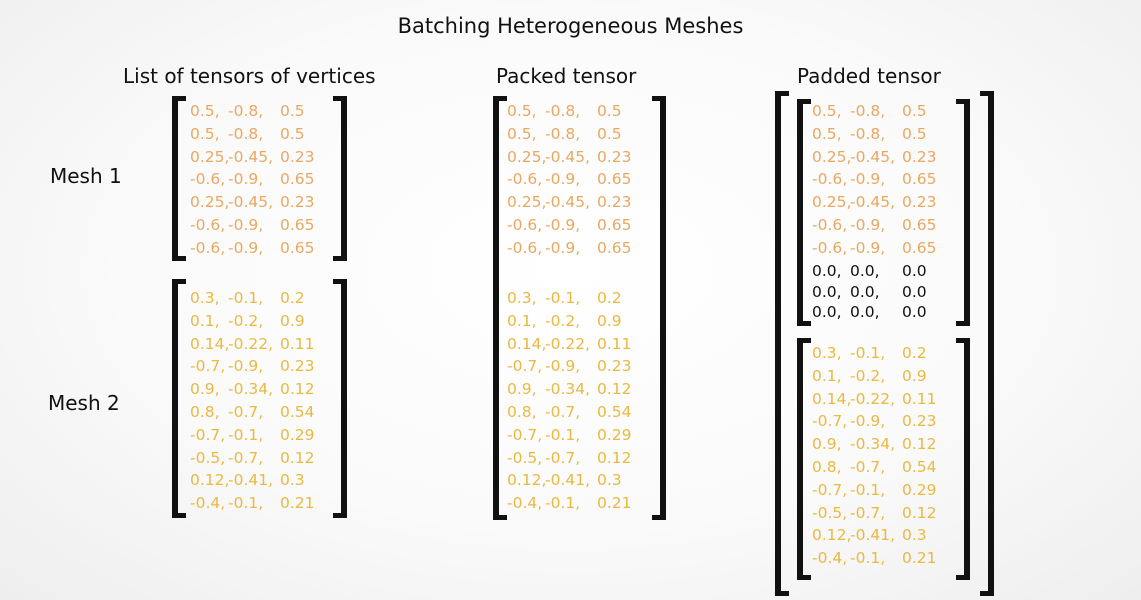  Describe the element at coordinates (987, 343) in the screenshot. I see `padded-outer-right-bracket` at that location.